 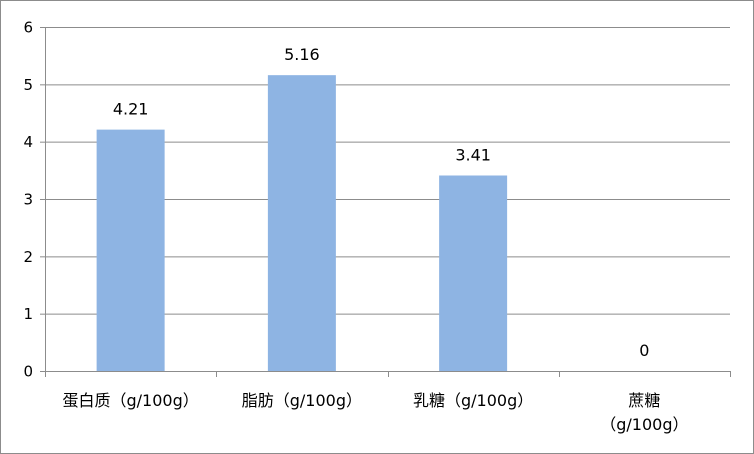 What do you see at coordinates (28, 142) in the screenshot?
I see `y-tick-label: 4` at bounding box center [28, 142].